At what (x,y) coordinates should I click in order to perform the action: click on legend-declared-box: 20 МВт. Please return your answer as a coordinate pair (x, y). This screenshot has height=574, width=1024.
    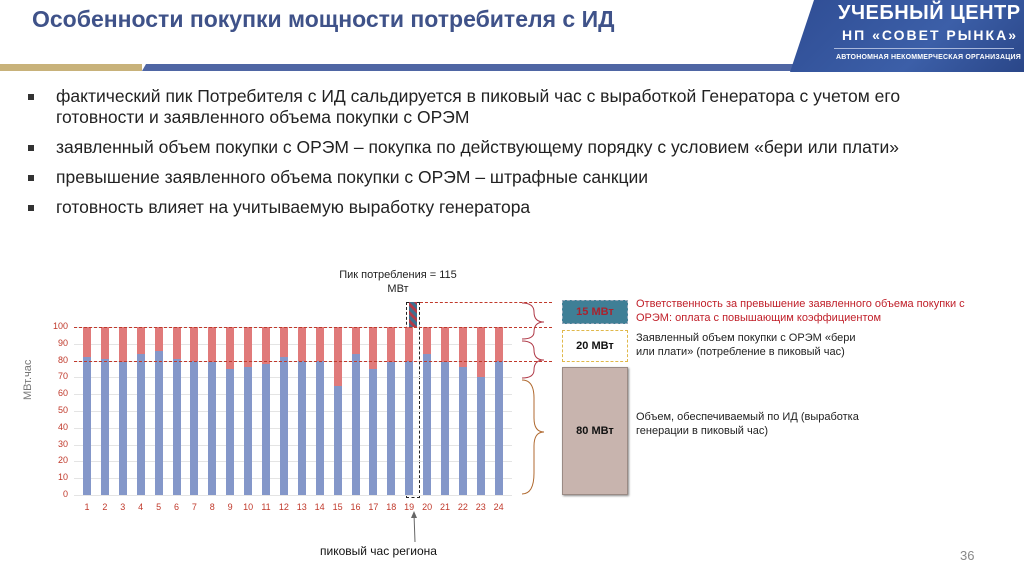
    Looking at the image, I should click on (595, 346).